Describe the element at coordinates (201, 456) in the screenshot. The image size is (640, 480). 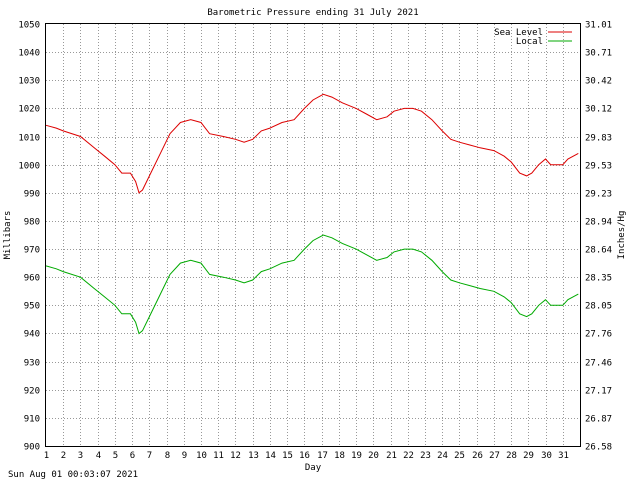
I see `x-tick-label: 10` at that location.